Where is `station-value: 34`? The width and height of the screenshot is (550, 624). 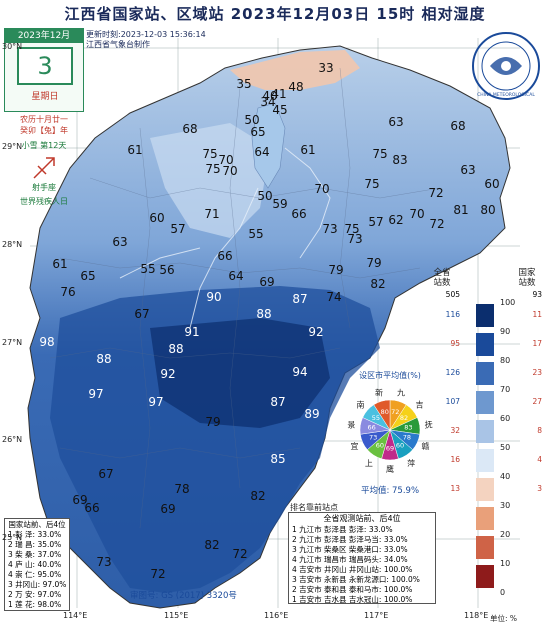
station-value: 34 is located at coordinates (267, 102).